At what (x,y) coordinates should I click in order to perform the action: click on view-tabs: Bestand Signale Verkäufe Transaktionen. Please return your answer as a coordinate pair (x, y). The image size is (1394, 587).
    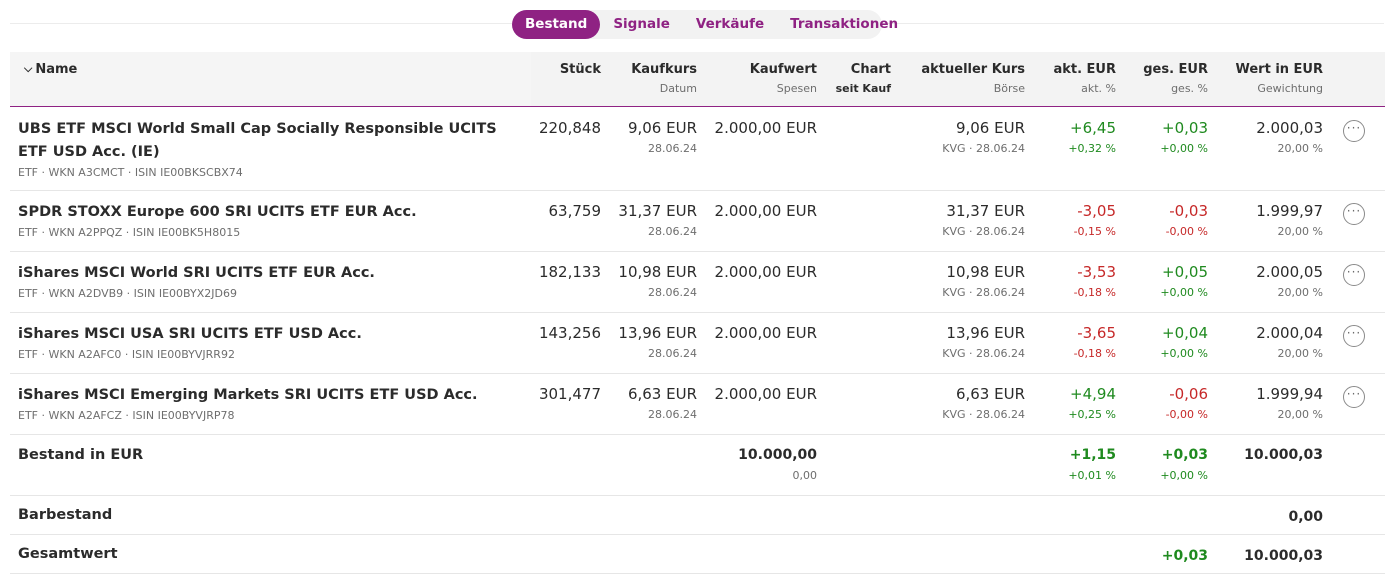
    Looking at the image, I should click on (705, 24).